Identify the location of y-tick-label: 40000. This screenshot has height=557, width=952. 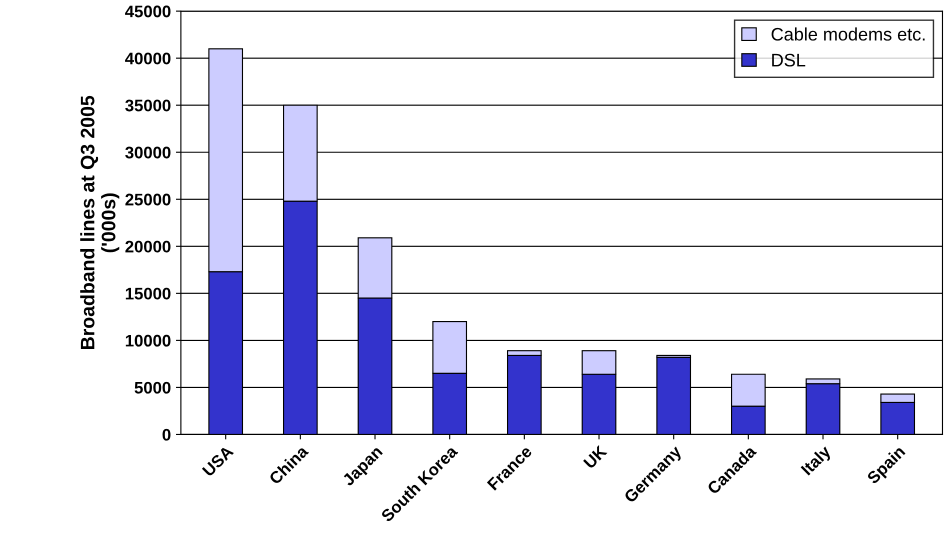
(147, 58).